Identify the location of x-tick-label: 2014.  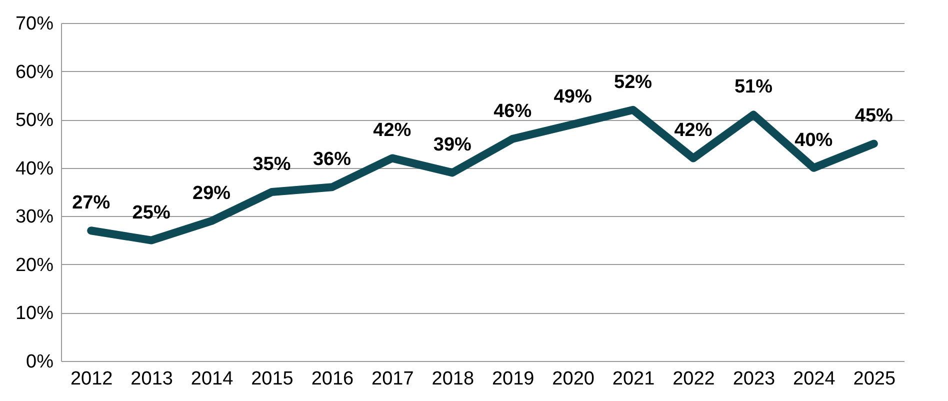
(212, 379).